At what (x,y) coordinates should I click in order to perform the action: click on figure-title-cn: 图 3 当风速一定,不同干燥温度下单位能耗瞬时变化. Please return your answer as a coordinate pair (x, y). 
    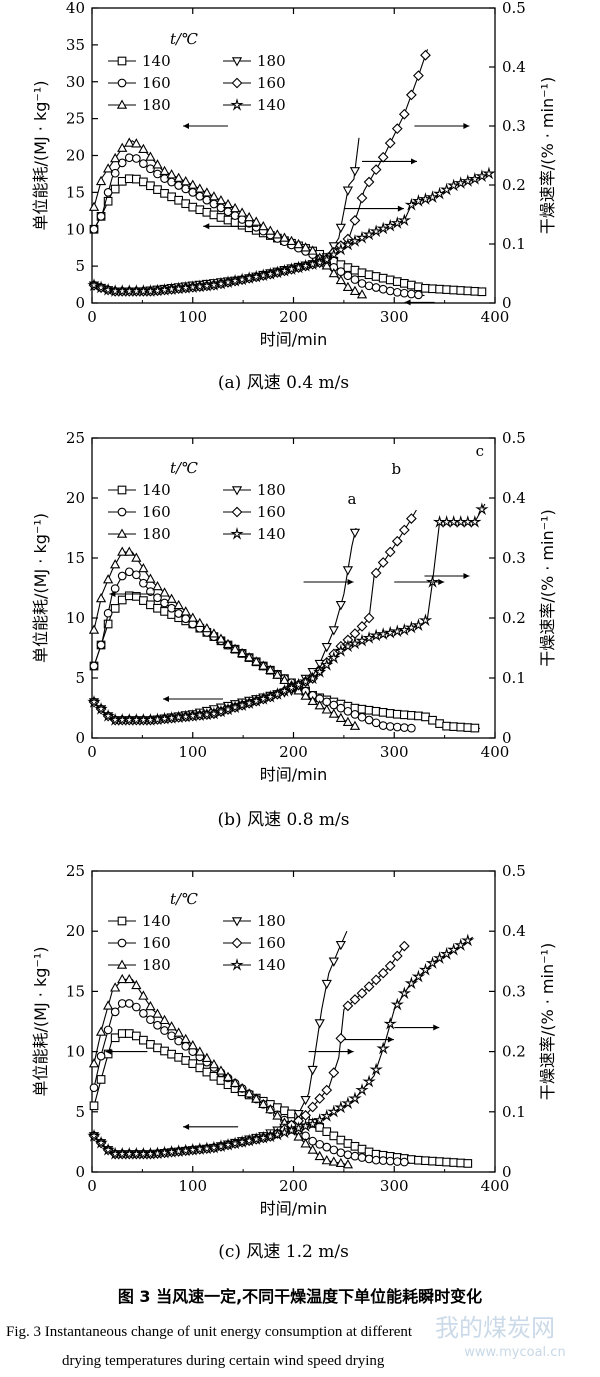
    Looking at the image, I should click on (300, 1296).